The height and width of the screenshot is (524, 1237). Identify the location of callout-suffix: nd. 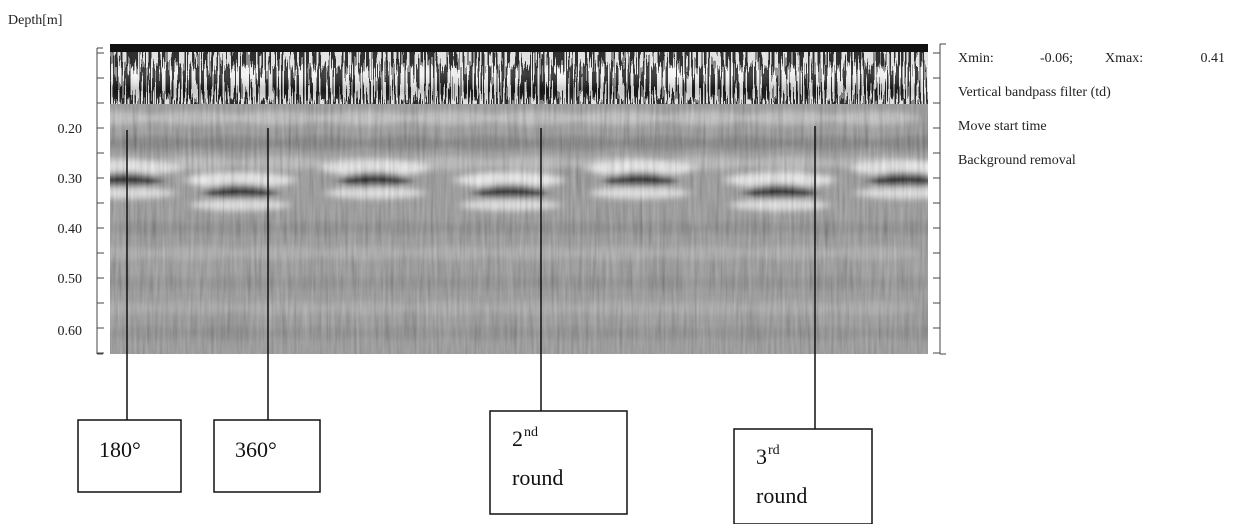
(531, 432).